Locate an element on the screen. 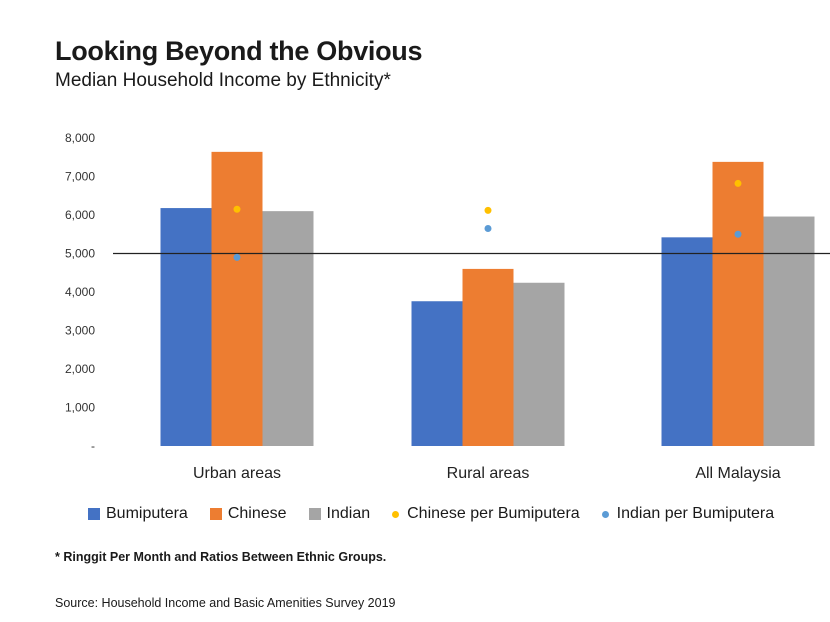 The image size is (830, 622). legend-item: Bumiputera is located at coordinates (138, 514).